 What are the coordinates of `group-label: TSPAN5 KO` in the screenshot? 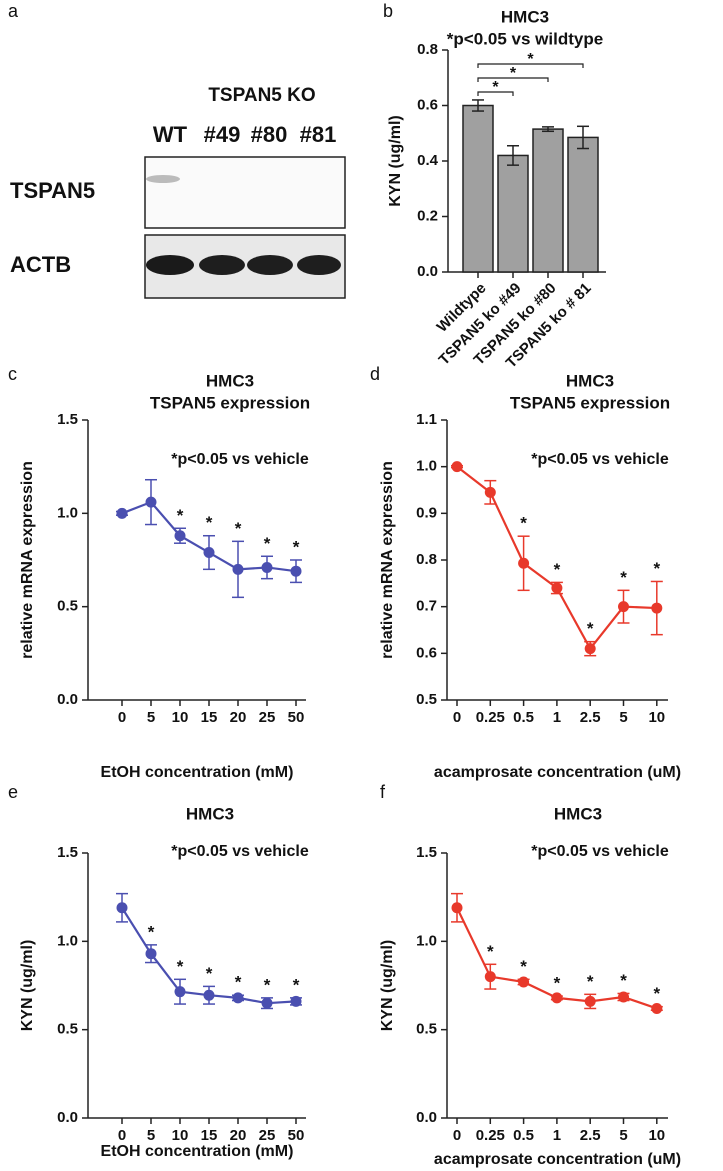 It's located at (261, 95).